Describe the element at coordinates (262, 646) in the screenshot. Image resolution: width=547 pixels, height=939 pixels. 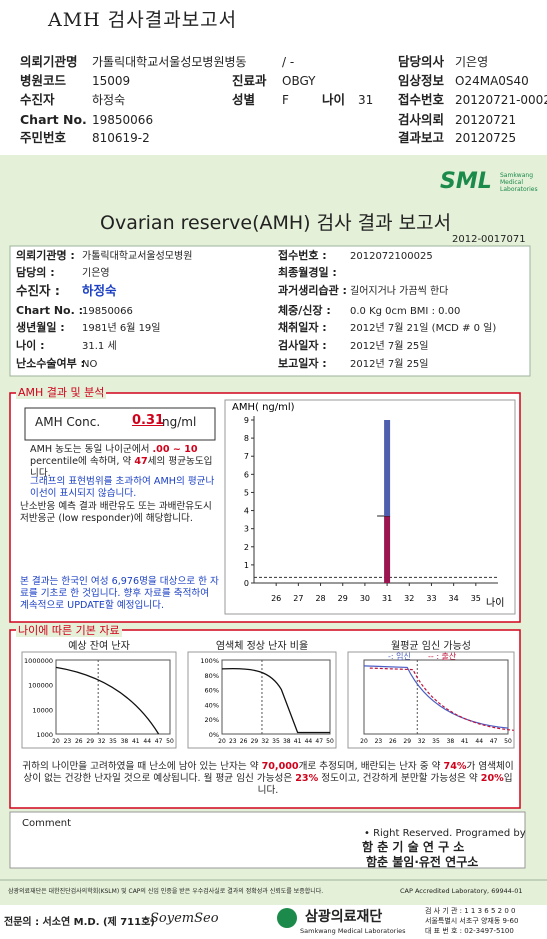
I see `mini-chart-title: 염색체 정상 난자 비율` at that location.